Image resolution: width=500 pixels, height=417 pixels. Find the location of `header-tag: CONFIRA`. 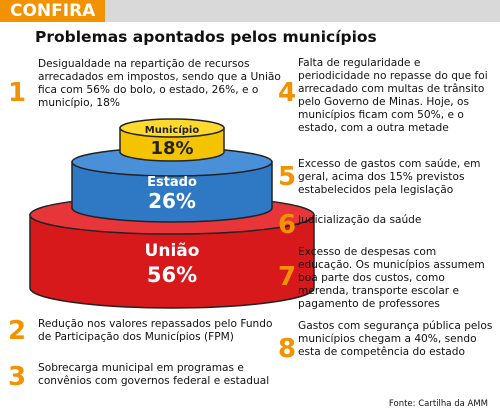

header-tag: CONFIRA is located at coordinates (53, 11).